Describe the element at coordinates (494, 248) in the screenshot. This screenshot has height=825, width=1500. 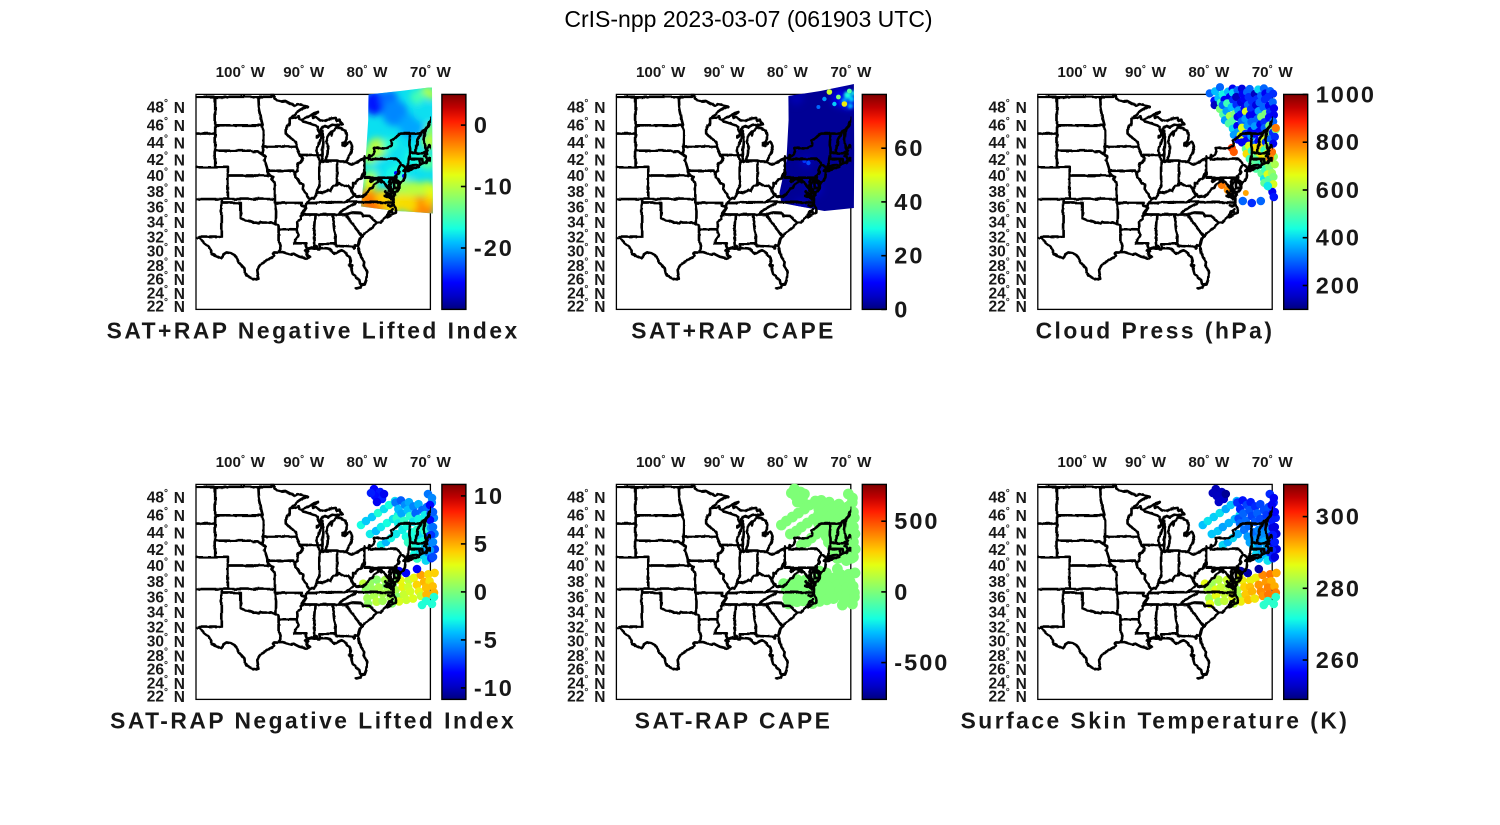
I see `svg-text: -20` at that location.